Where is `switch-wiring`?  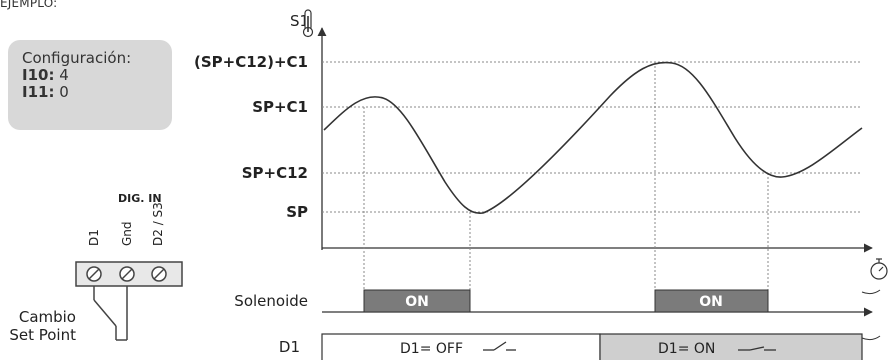 switch-wiring is located at coordinates (110, 313).